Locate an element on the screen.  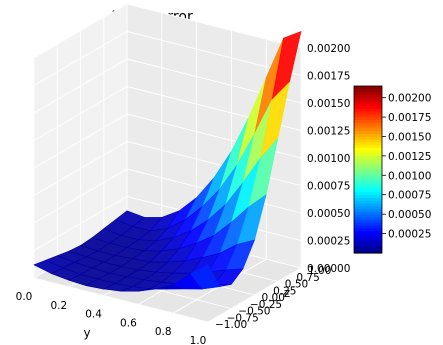
colorbar-tick-label: 0.00100 is located at coordinates (409, 176).